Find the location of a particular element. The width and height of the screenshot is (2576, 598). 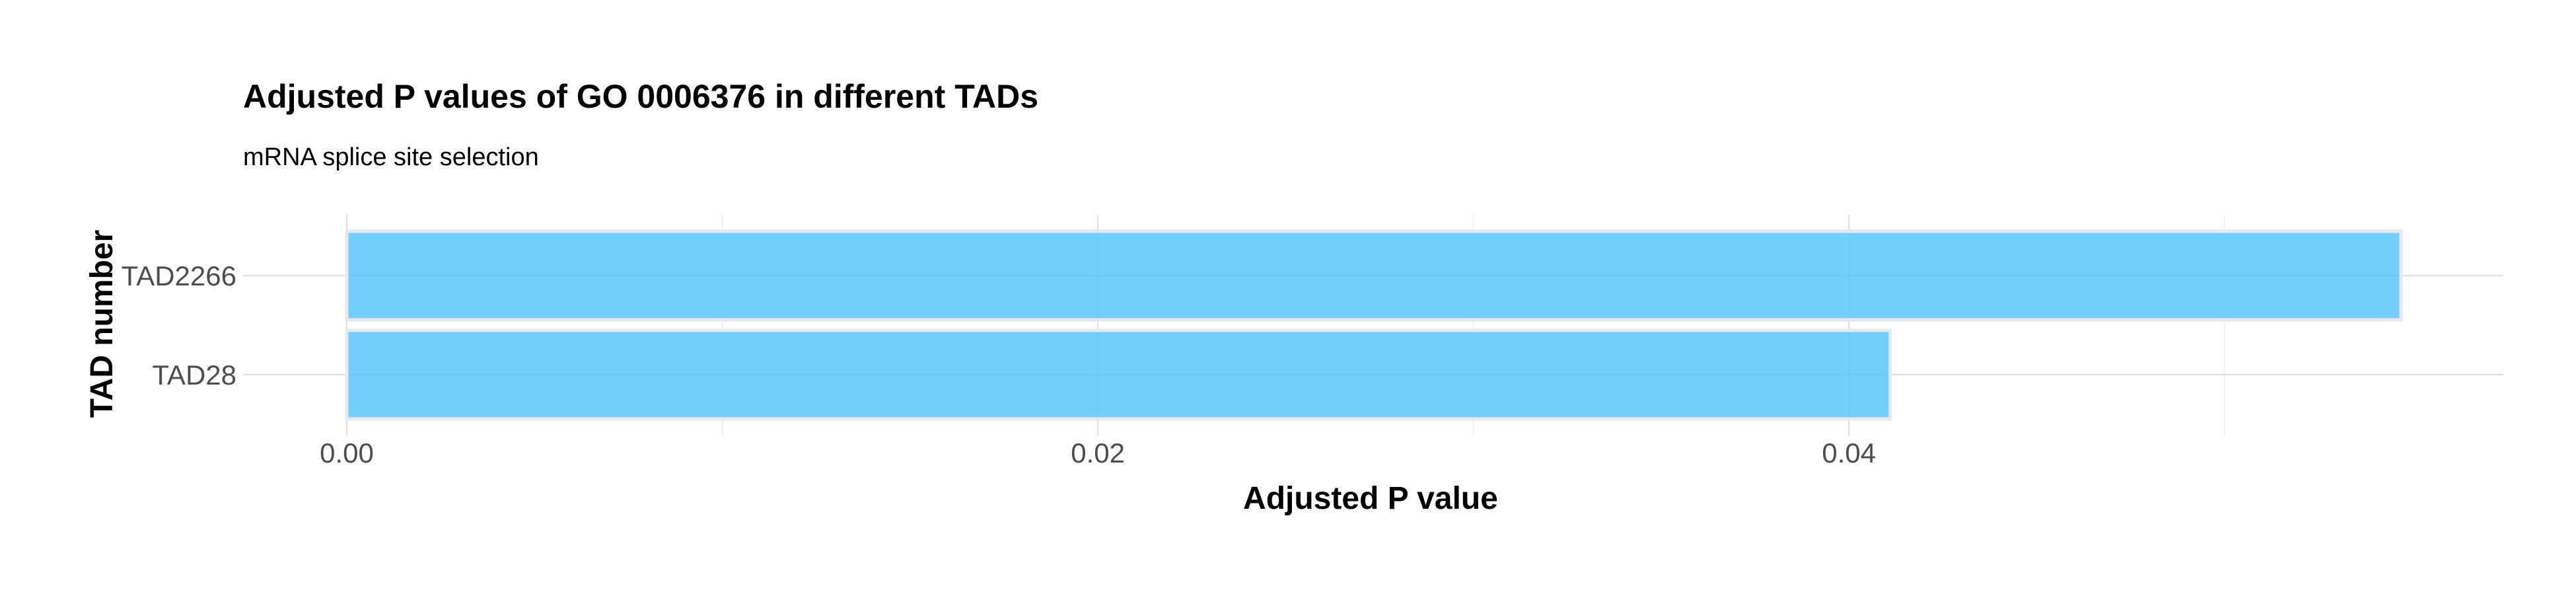

x-axis-ticks: 0.00 0.02 0.04 is located at coordinates (1098, 453).